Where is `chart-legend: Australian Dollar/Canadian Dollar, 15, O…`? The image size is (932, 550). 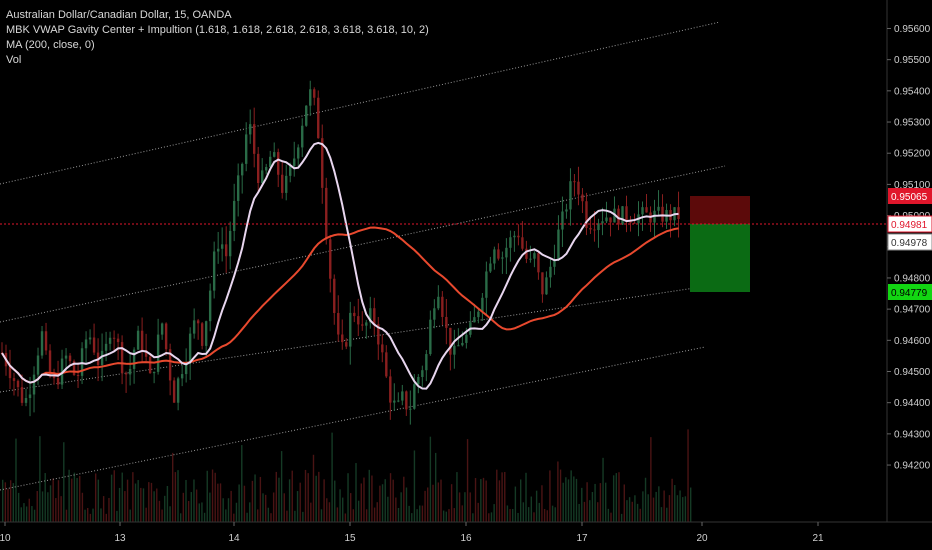
chart-legend: Australian Dollar/Canadian Dollar, 15, O… is located at coordinates (217, 38).